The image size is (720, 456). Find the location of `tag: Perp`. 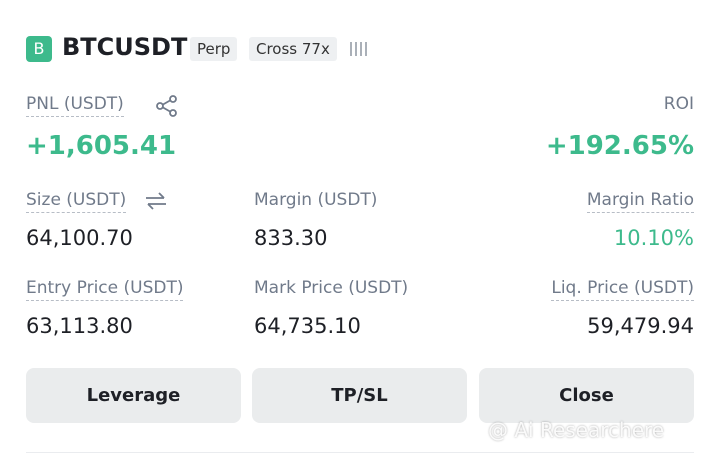

tag: Perp is located at coordinates (214, 49).